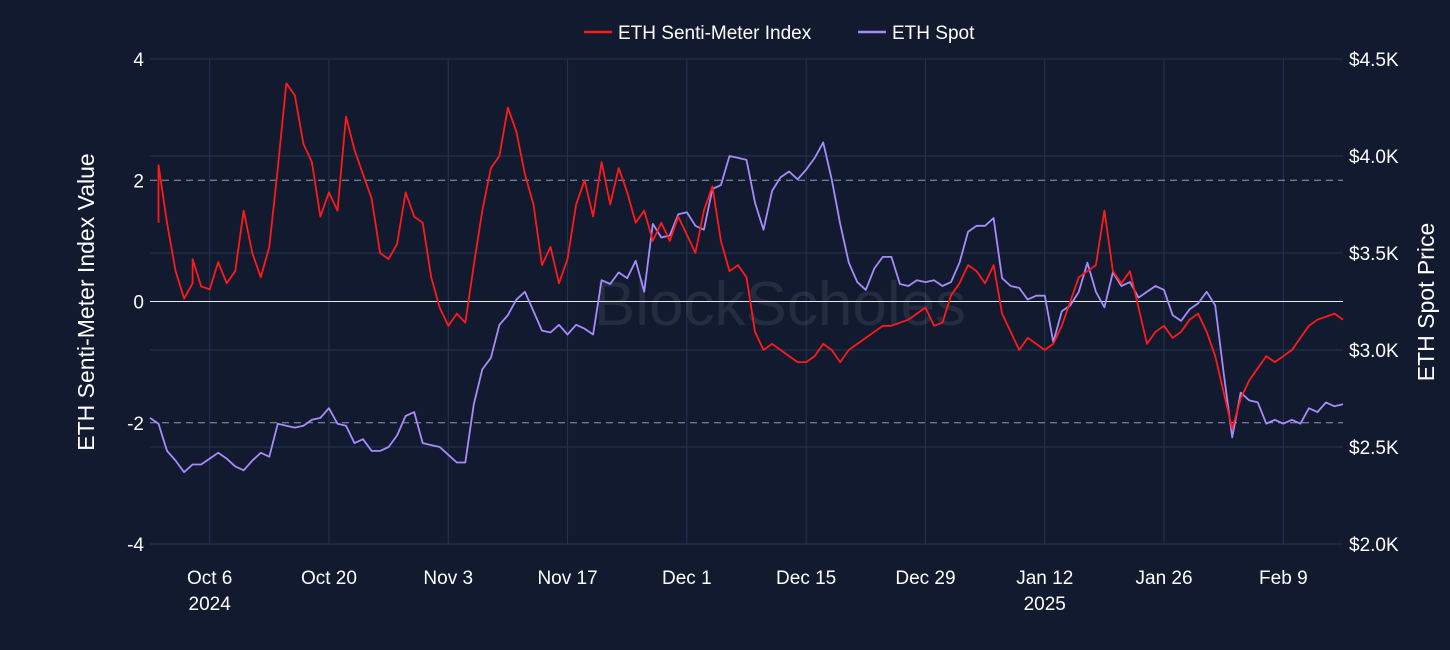 The width and height of the screenshot is (1450, 650). What do you see at coordinates (138, 181) in the screenshot?
I see `y-left-tick-label: 2` at bounding box center [138, 181].